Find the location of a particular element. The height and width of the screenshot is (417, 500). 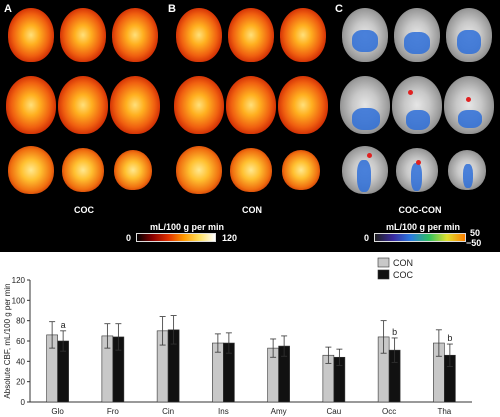

legend-swatch-con is located at coordinates (383, 262).